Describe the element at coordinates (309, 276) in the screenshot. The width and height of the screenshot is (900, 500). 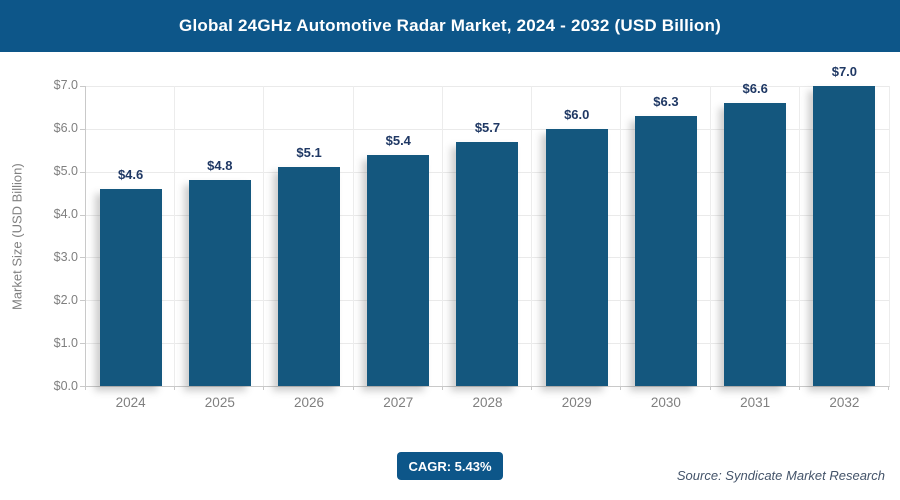
I see `bar-2026` at that location.